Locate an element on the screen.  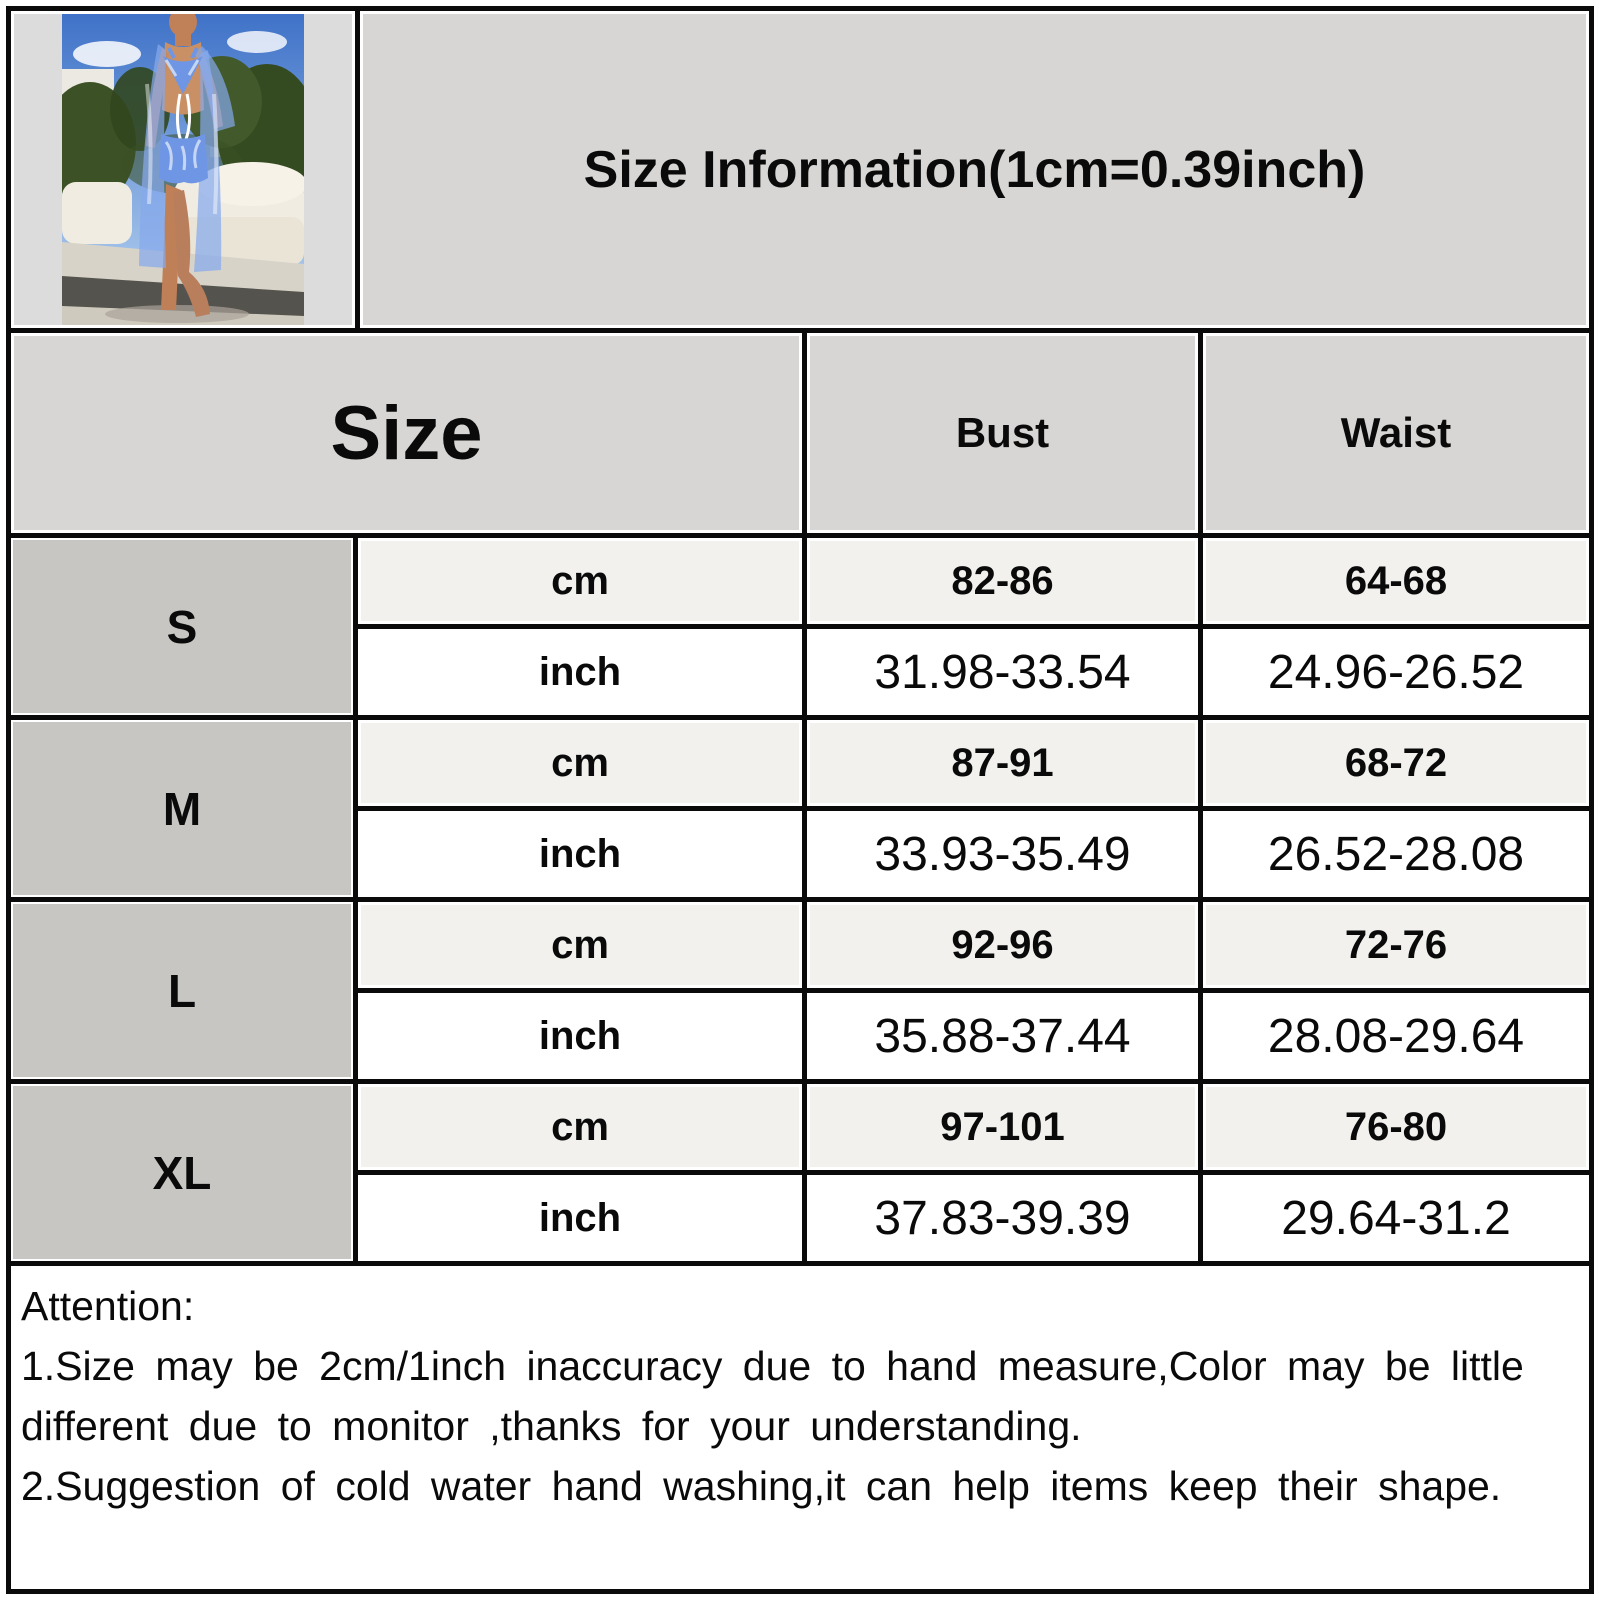
xl-bust-cm: 97-101 is located at coordinates (1002, 1127).